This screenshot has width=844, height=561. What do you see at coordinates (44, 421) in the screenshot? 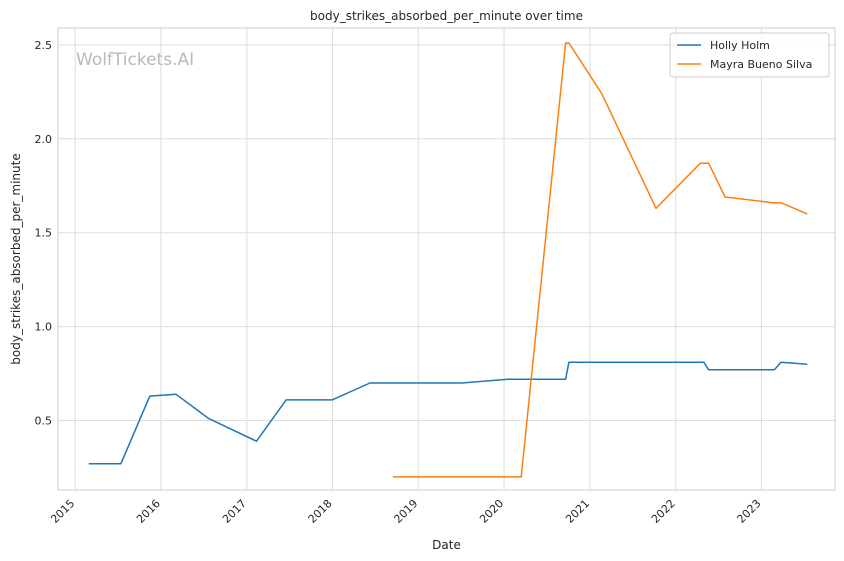
I see `y-tick-label: 0.5` at bounding box center [44, 421].